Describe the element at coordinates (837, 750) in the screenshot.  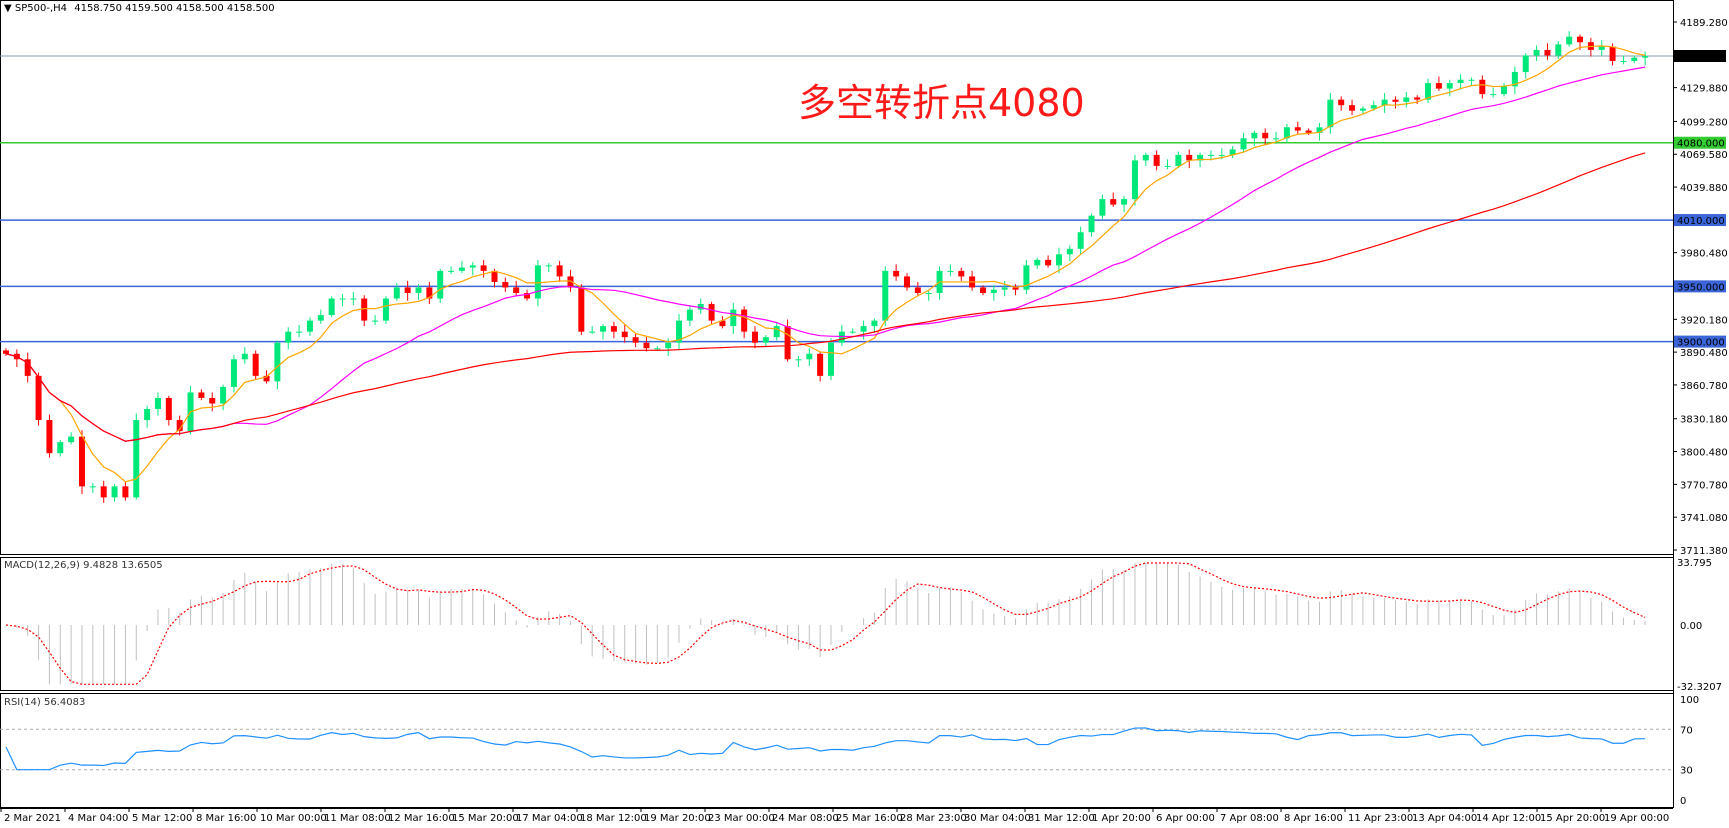
I see `rsi-panel-frame` at that location.